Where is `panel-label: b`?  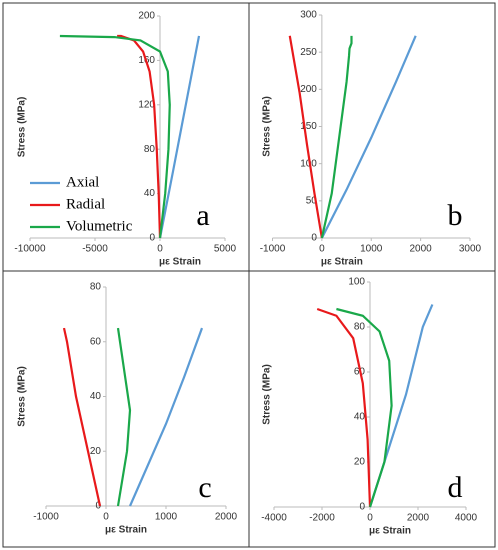 panel-label: b is located at coordinates (455, 215).